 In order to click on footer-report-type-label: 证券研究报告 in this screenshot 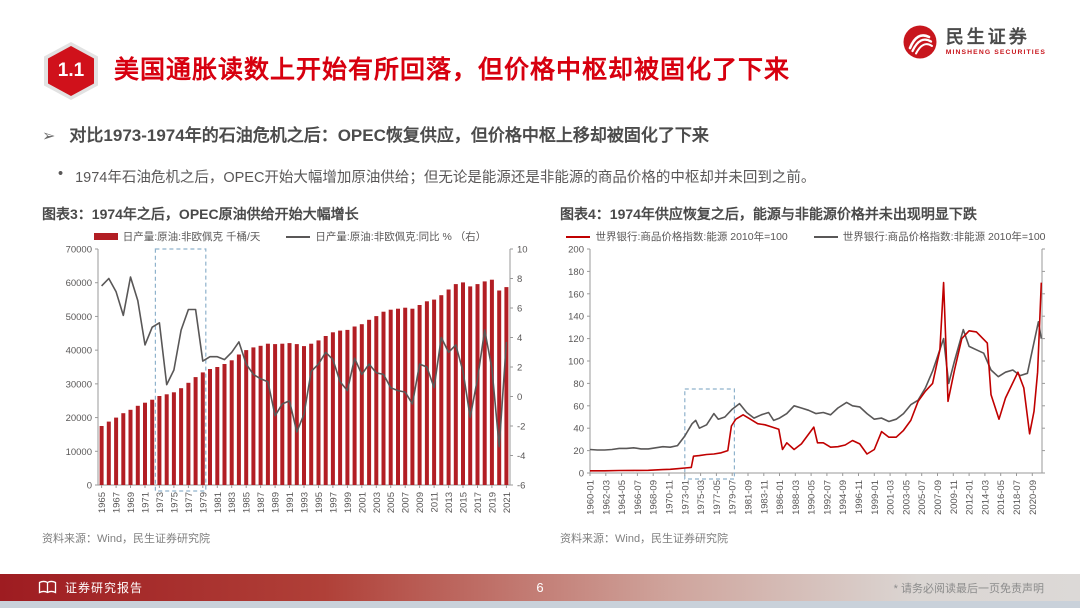, I will do `click(104, 588)`.